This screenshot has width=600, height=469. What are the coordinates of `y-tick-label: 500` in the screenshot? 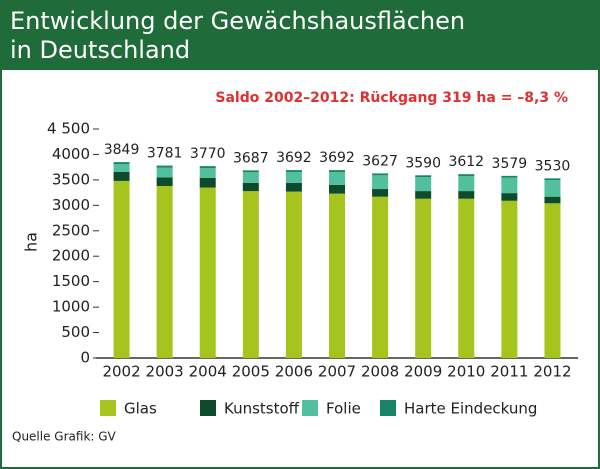 It's located at (75, 332).